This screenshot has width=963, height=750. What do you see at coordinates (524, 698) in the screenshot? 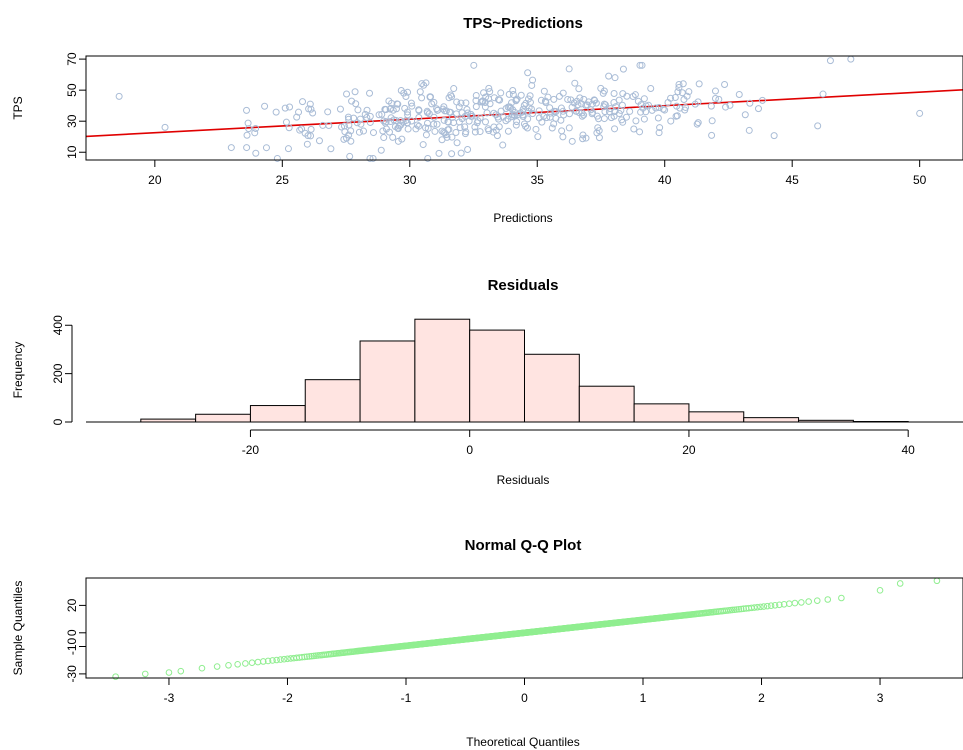
I see `x-tick-label: 0` at bounding box center [524, 698].